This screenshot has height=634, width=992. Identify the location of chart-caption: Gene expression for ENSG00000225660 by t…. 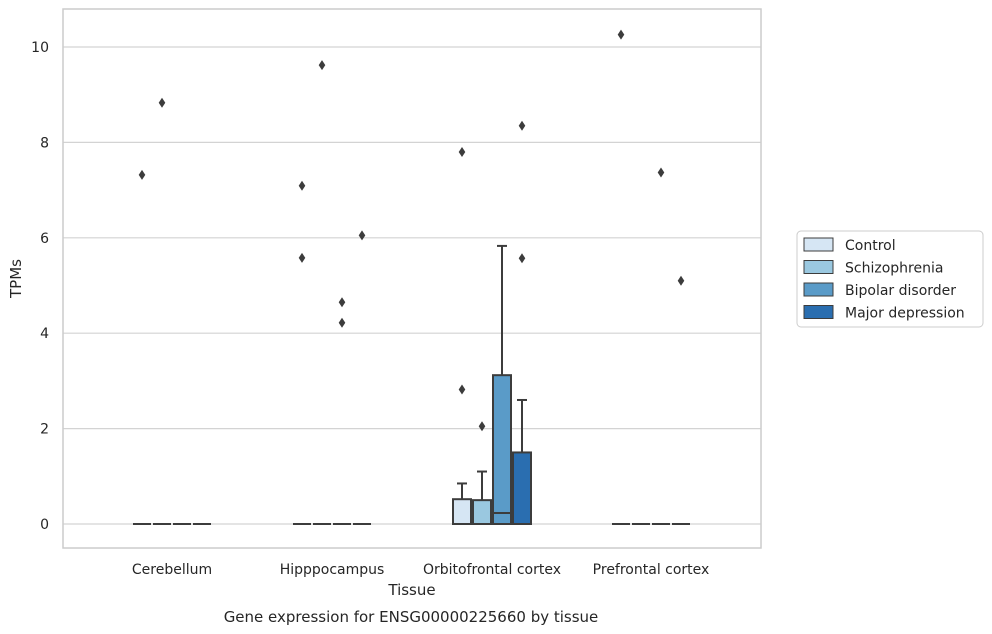
(411, 617).